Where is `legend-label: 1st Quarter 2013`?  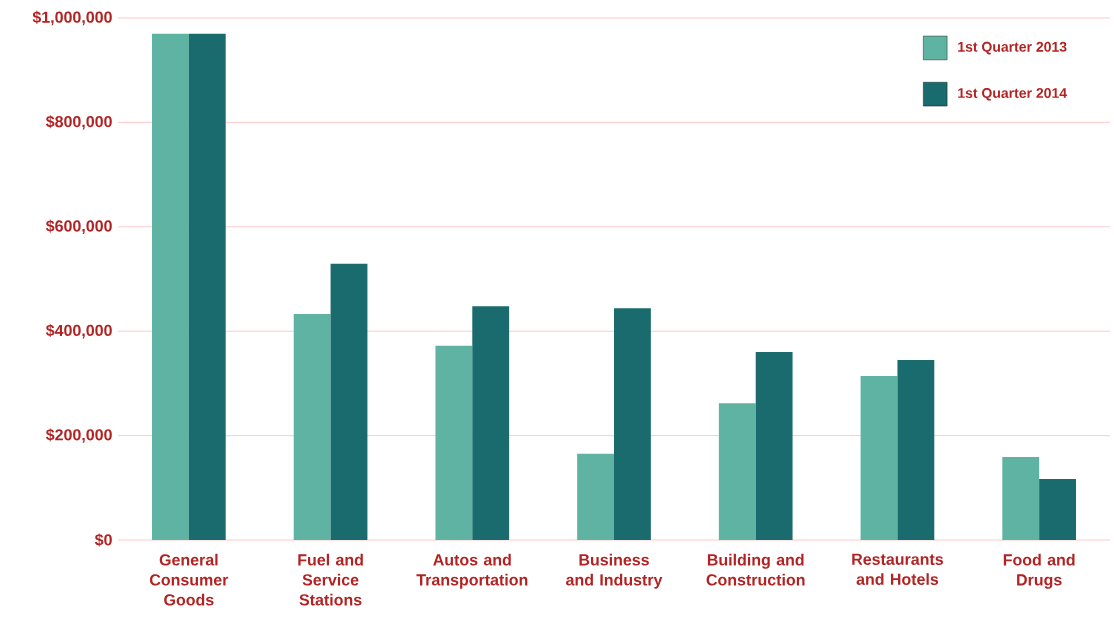 legend-label: 1st Quarter 2013 is located at coordinates (1012, 48).